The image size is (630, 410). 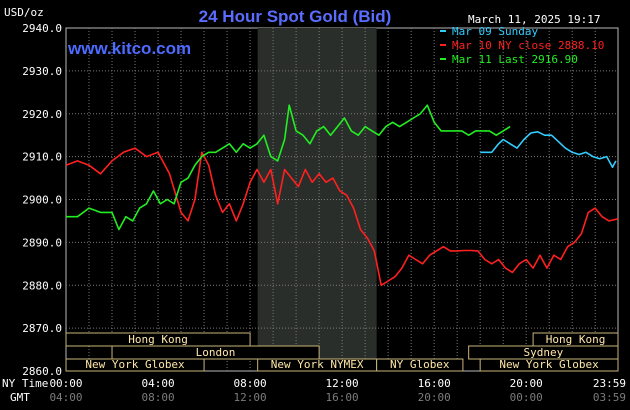 What do you see at coordinates (534, 19) in the screenshot?
I see `date-stamp: March 11, 2025 19:17` at bounding box center [534, 19].